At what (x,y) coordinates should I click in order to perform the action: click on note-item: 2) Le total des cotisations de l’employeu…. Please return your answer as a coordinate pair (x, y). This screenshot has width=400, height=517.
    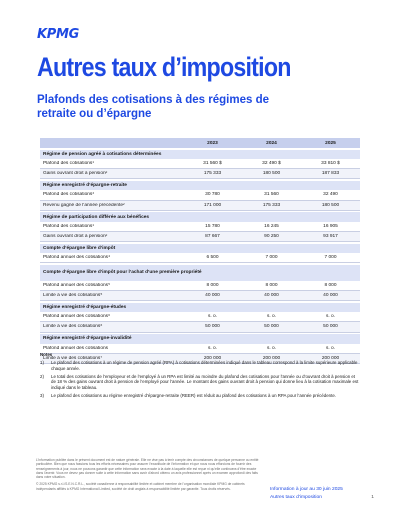
    Looking at the image, I should click on (200, 382).